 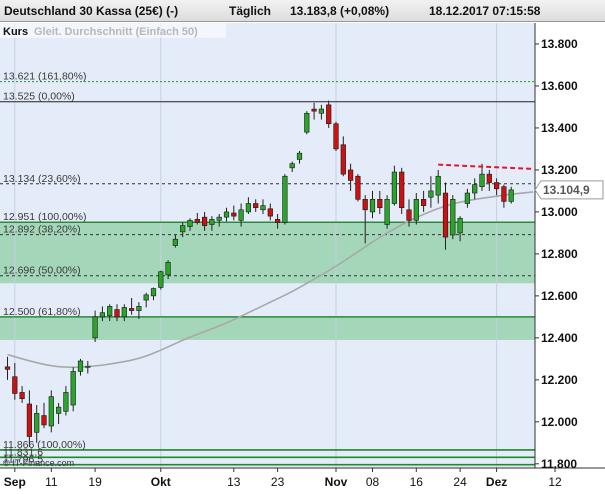 I want to click on y-tick-label: 12.000, so click(x=559, y=422).